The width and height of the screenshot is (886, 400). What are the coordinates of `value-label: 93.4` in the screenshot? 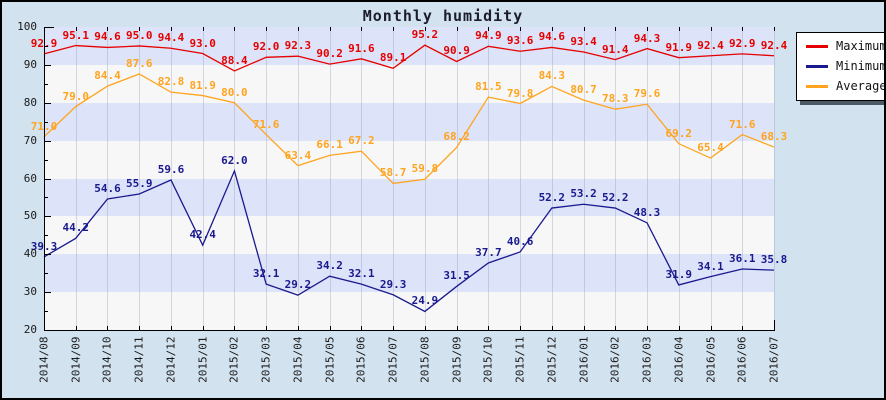 It's located at (583, 41).